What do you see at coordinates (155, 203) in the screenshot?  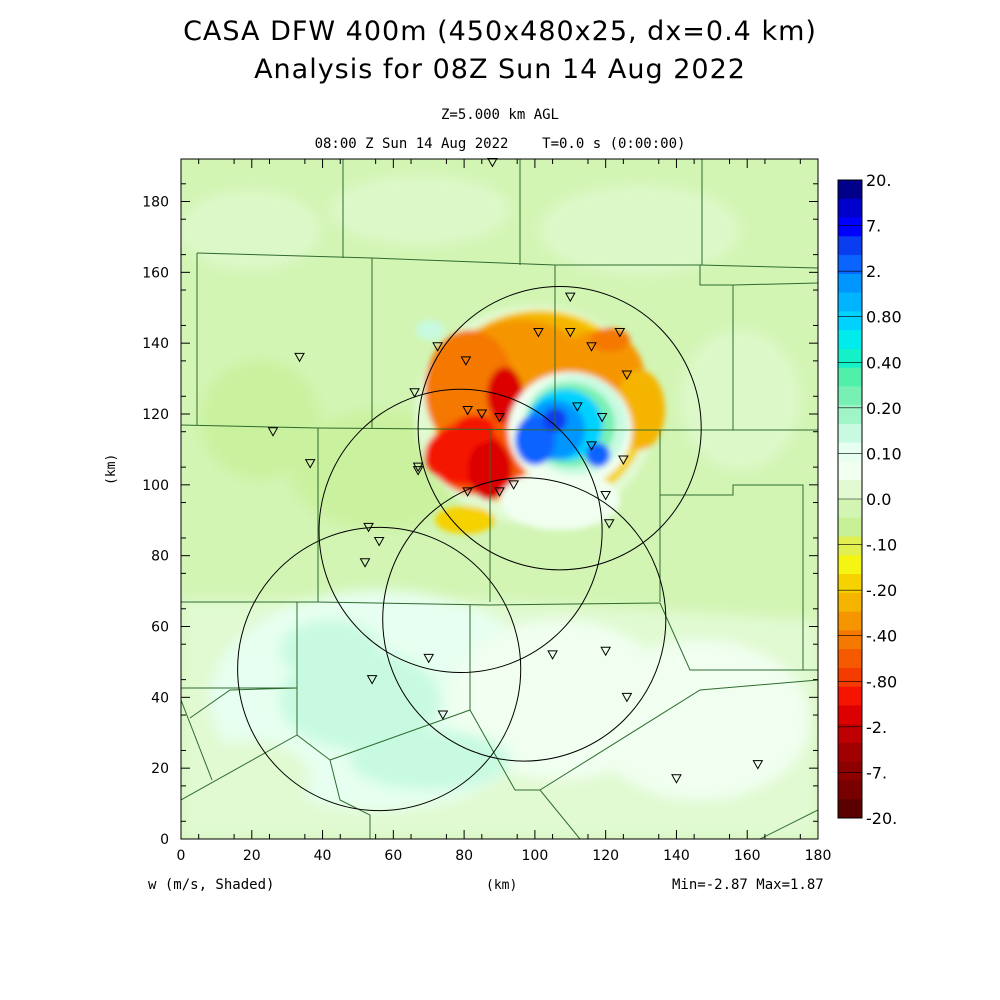 I see `y-tick-label: 180` at bounding box center [155, 203].